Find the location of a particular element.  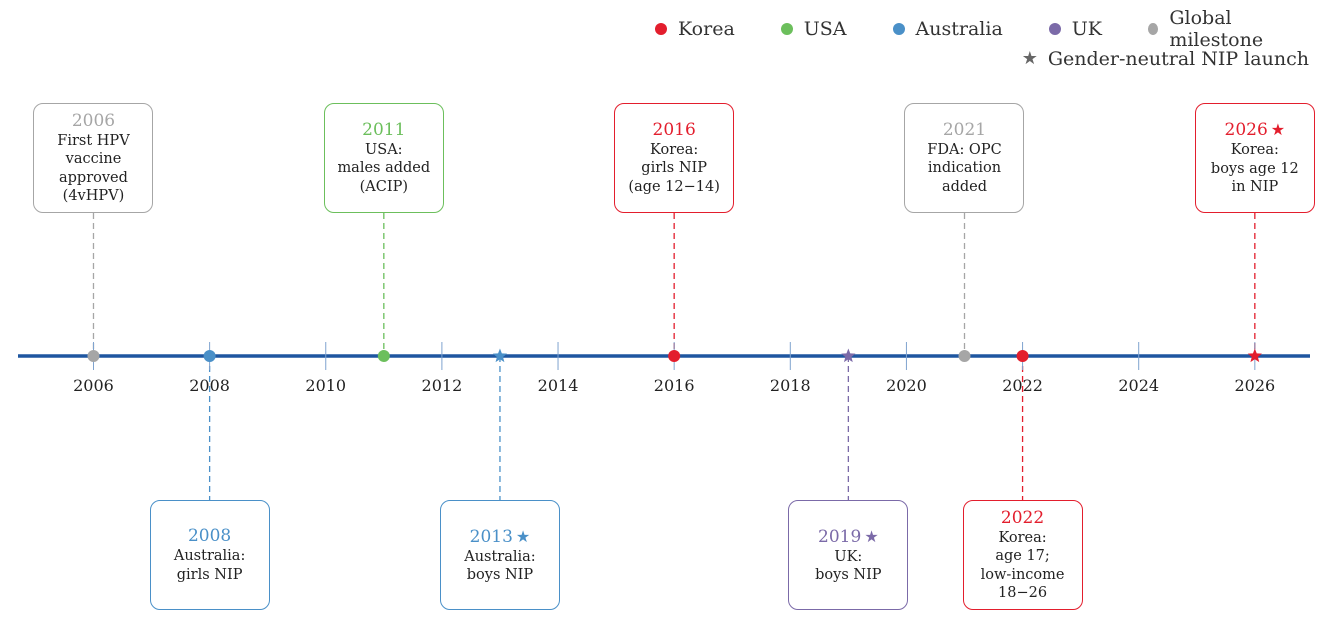

legend-korea-dot-icon is located at coordinates (661, 29).